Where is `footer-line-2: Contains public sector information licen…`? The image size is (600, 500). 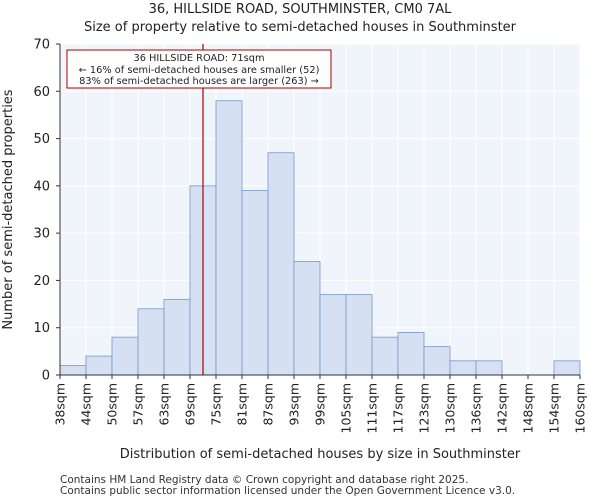
footer-line-2: Contains public sector information licen… is located at coordinates (288, 491).